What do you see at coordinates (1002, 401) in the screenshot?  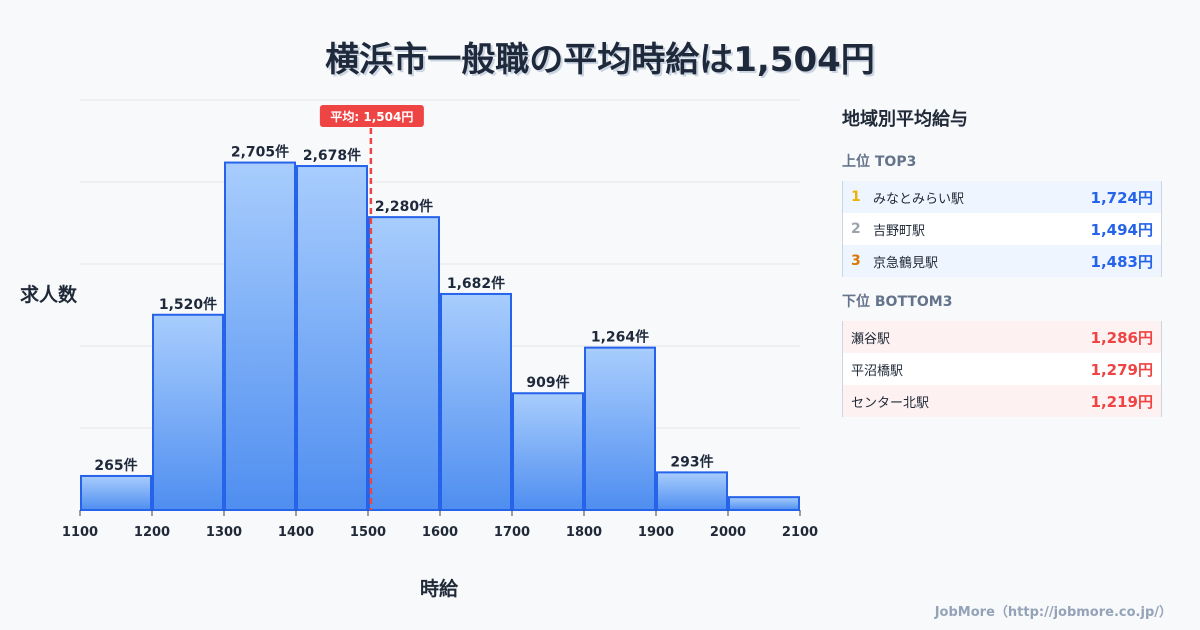 I see `table-row: センター北駅 1,219円` at bounding box center [1002, 401].